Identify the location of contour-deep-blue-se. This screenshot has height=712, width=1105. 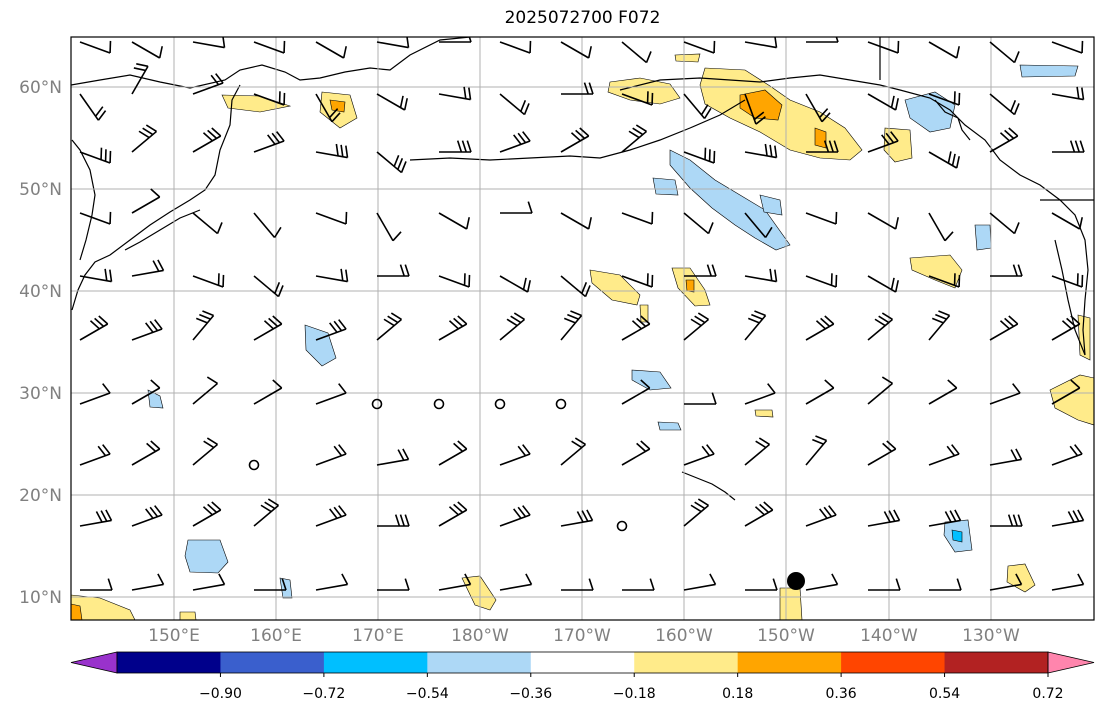
(957, 536).